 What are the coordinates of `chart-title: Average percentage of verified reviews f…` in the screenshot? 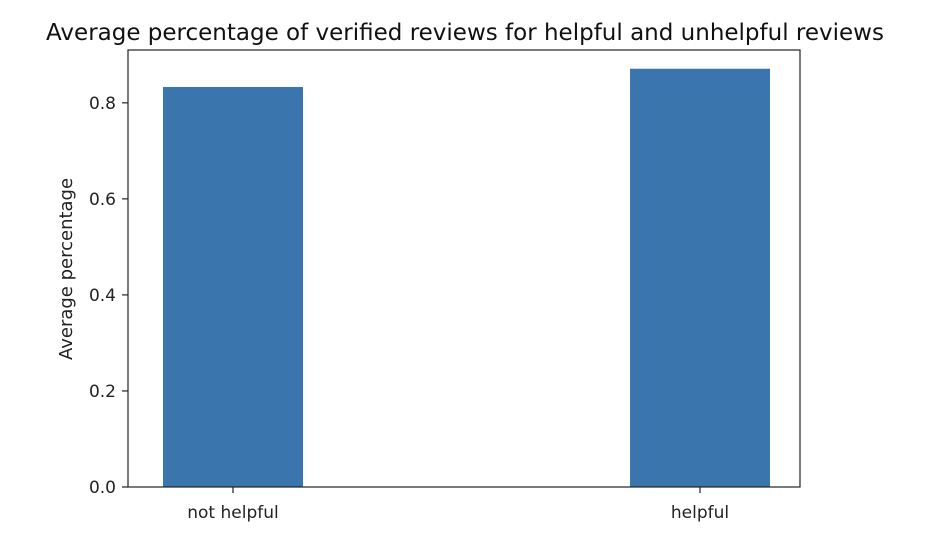 It's located at (465, 33).